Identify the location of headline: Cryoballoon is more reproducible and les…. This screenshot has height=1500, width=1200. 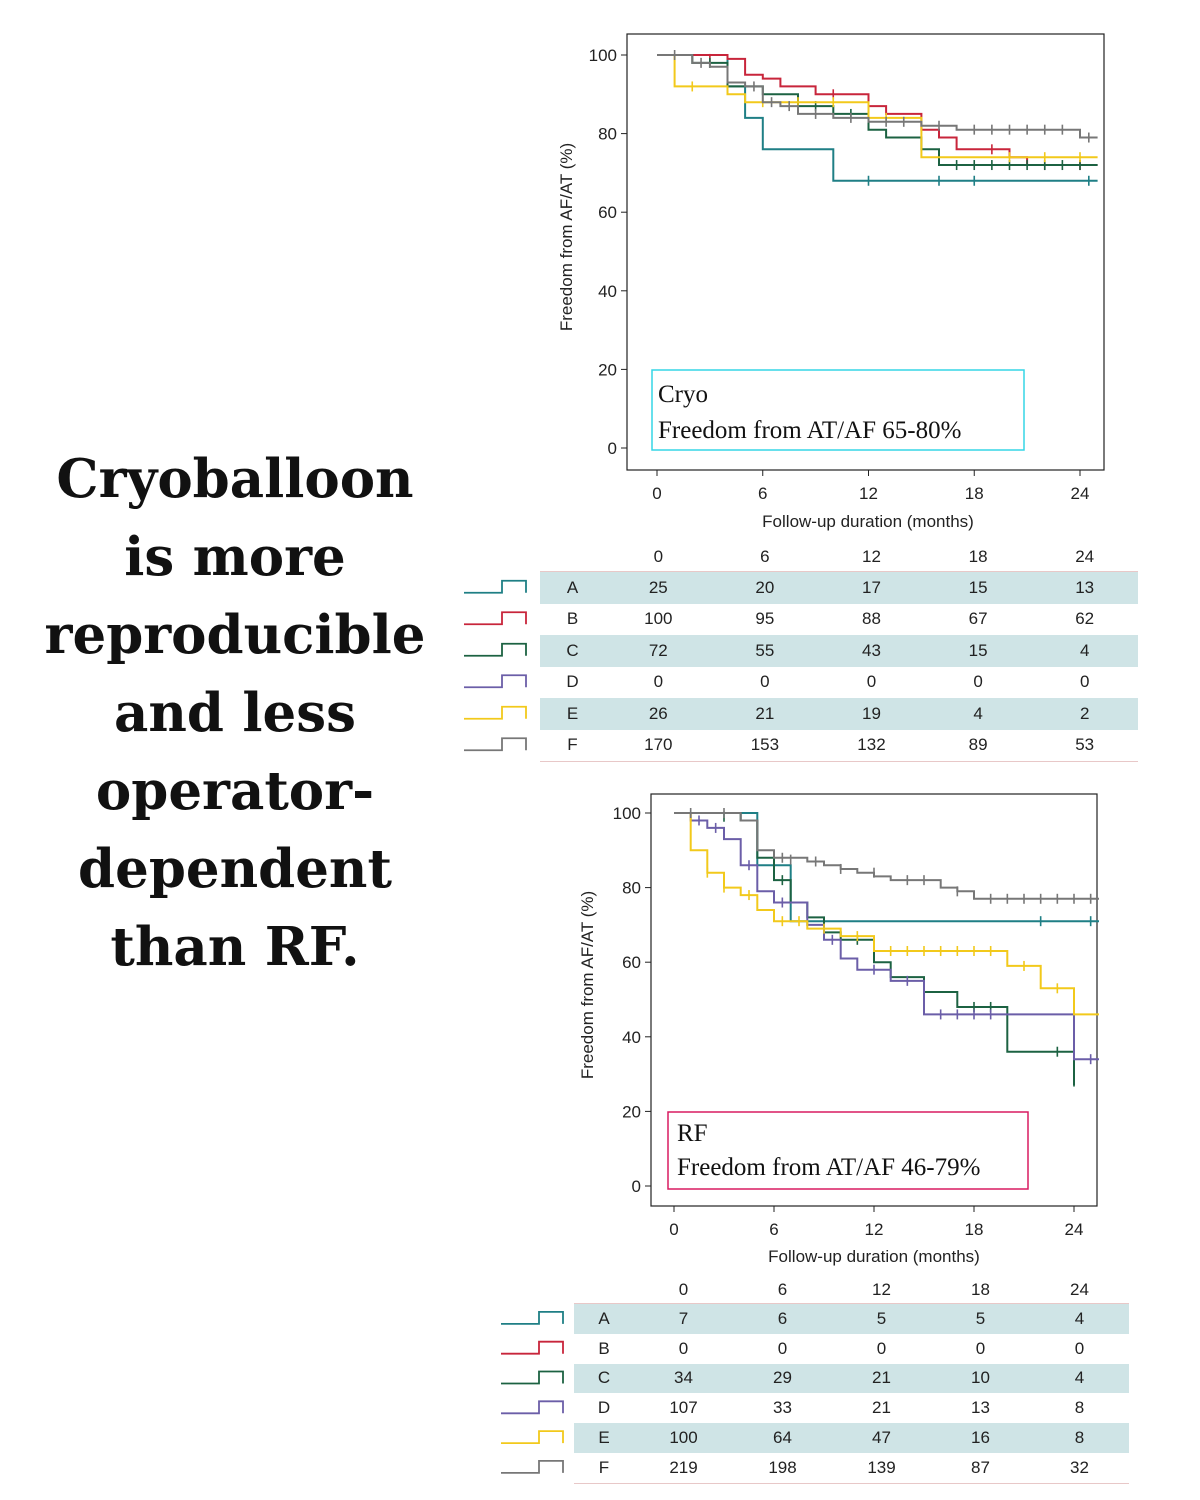
(235, 713).